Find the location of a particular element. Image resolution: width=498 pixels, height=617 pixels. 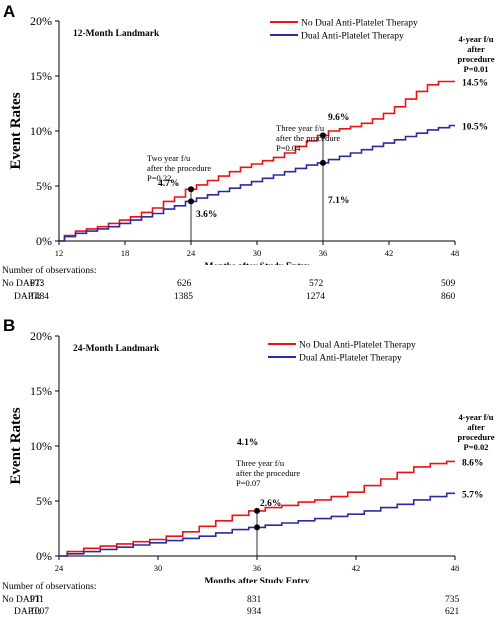

annotation-value-no-dapt: 4.1% is located at coordinates (247, 443).